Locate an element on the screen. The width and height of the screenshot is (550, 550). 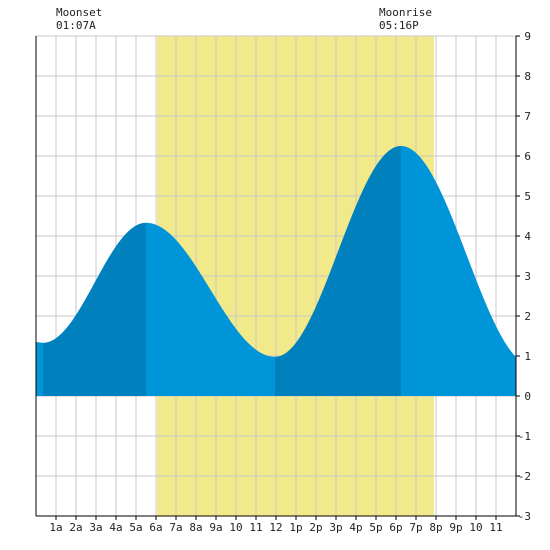
x-tick-label: 1p is located at coordinates (295, 527).